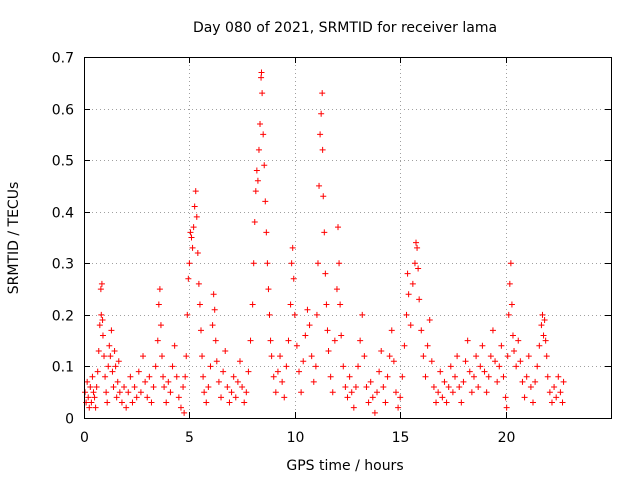 This screenshot has height=480, width=640. Describe the element at coordinates (14, 238) in the screenshot. I see `y-axis-label: SRMTID / TECUs` at that location.